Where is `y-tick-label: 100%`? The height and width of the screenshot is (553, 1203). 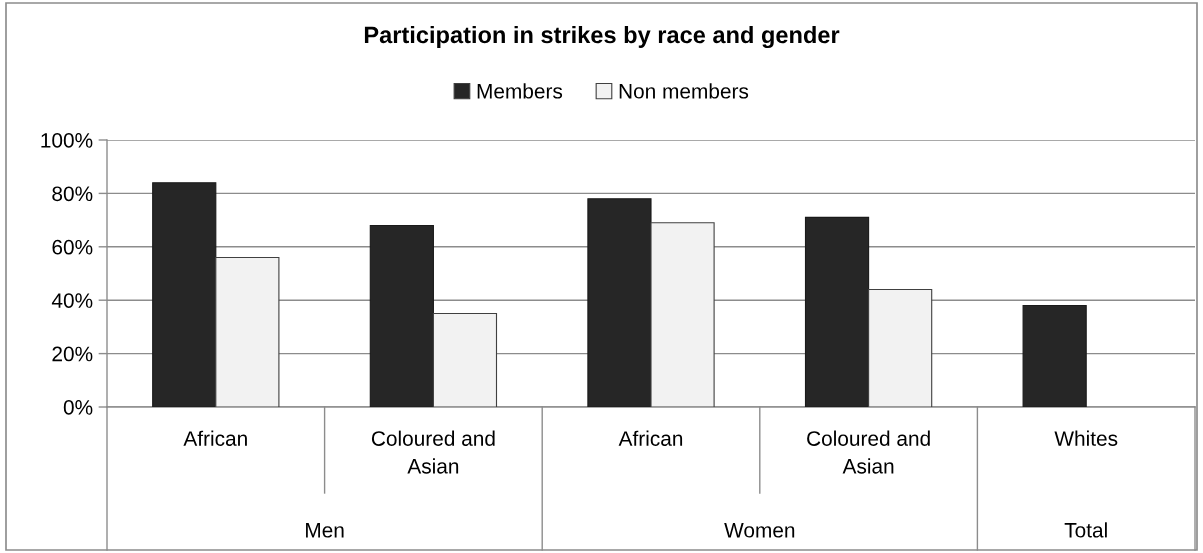 y-tick-label: 100% is located at coordinates (67, 140).